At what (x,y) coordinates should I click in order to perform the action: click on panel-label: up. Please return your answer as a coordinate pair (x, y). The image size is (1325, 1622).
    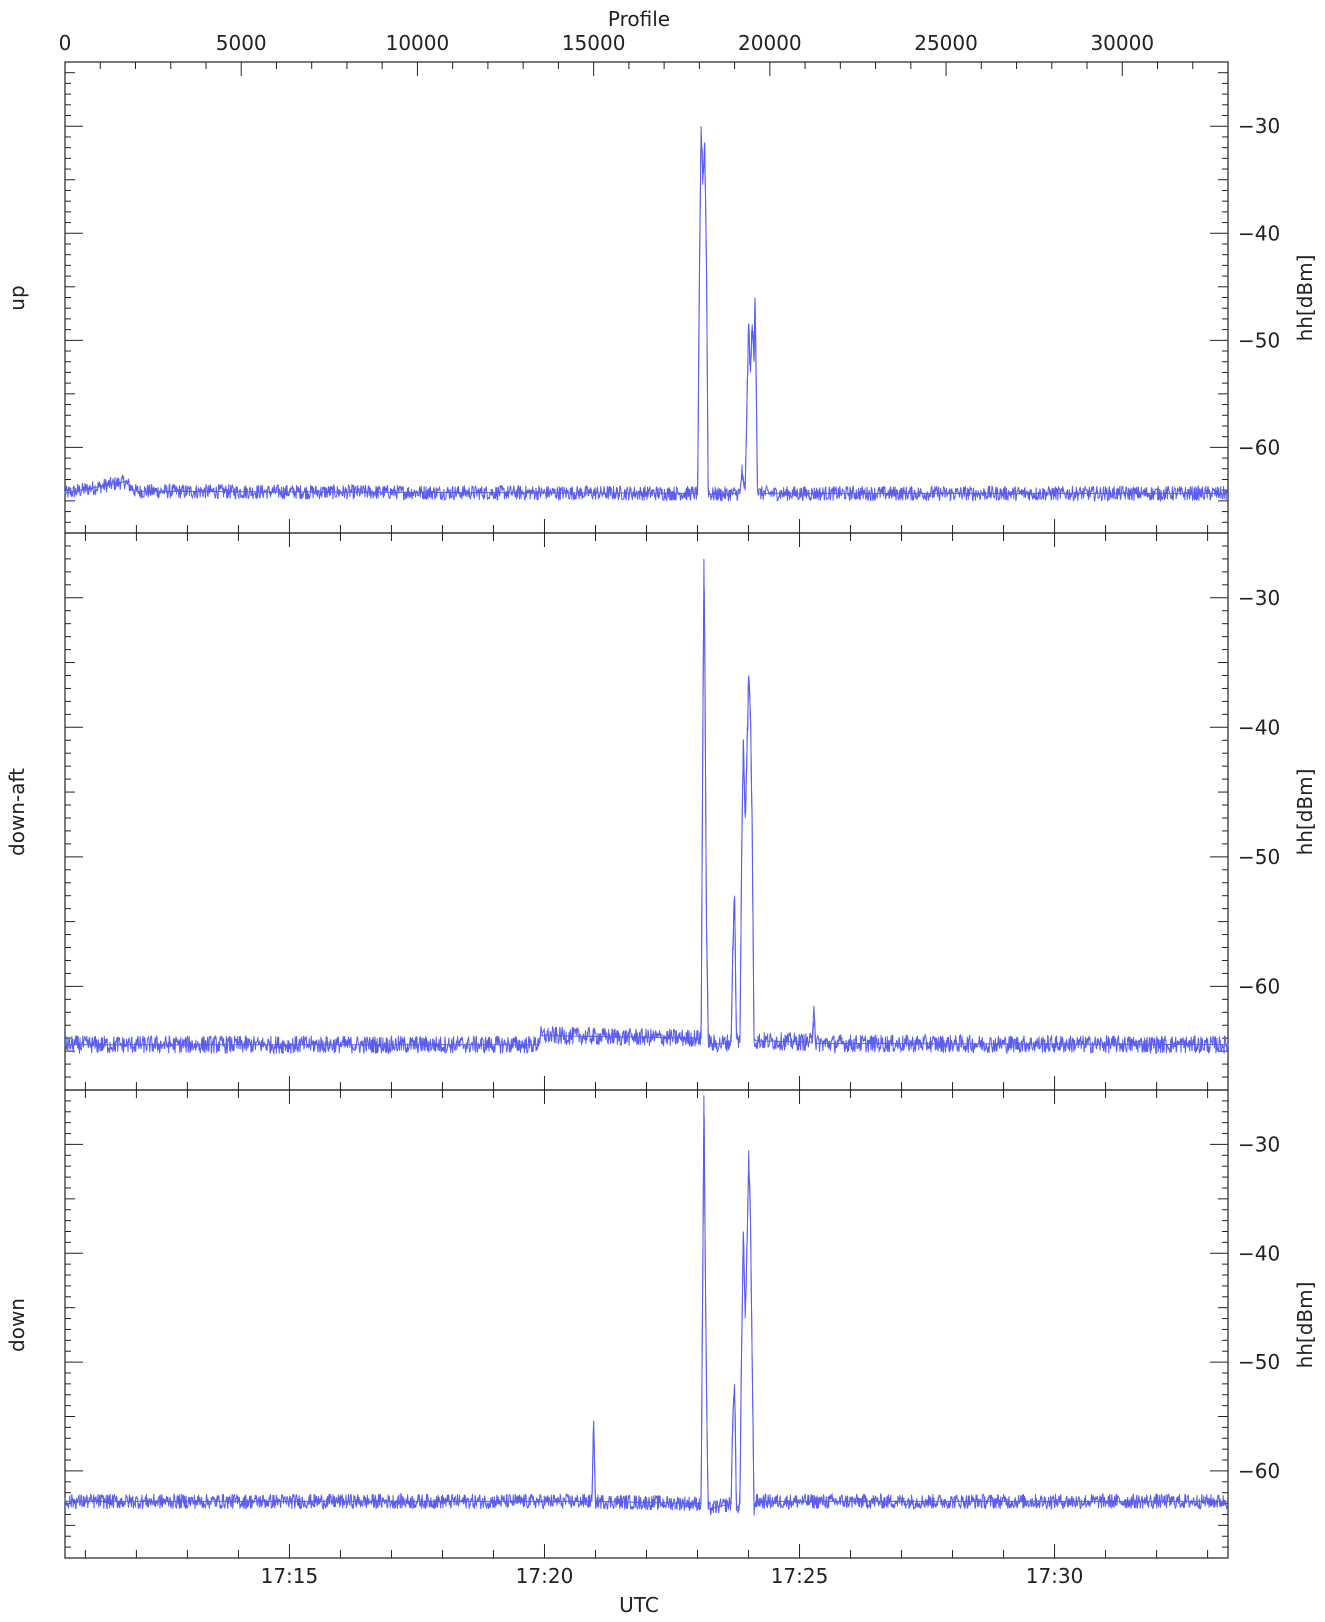
    Looking at the image, I should click on (17, 297).